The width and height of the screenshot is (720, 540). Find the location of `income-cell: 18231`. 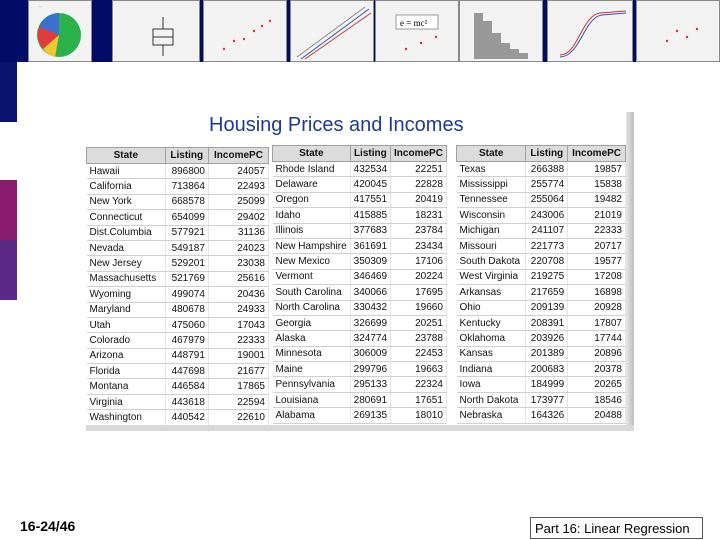

income-cell: 18231 is located at coordinates (418, 215).